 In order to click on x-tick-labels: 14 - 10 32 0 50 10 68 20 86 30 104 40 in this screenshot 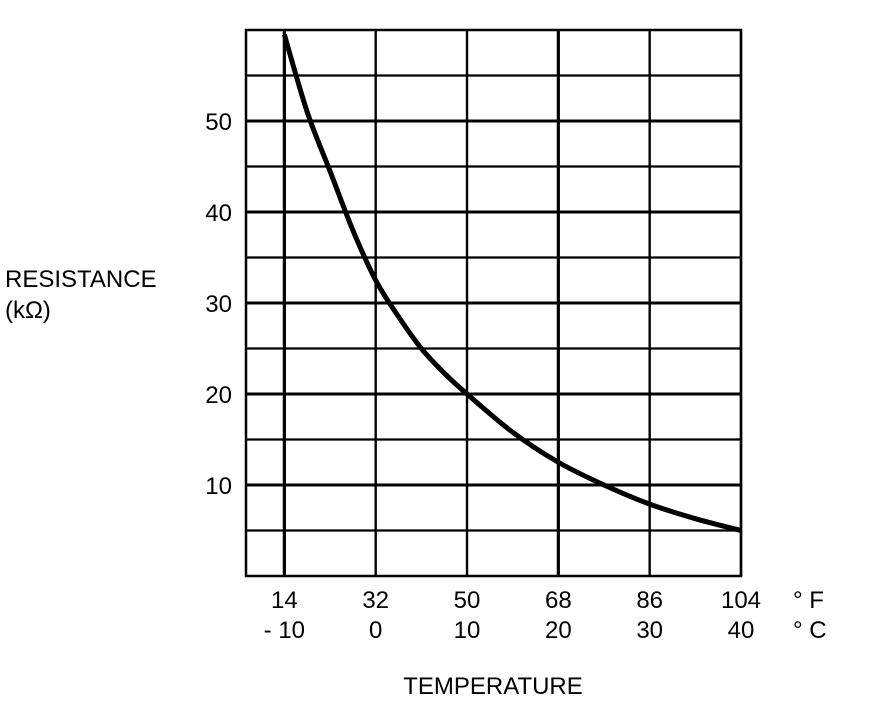, I will do `click(512, 615)`.